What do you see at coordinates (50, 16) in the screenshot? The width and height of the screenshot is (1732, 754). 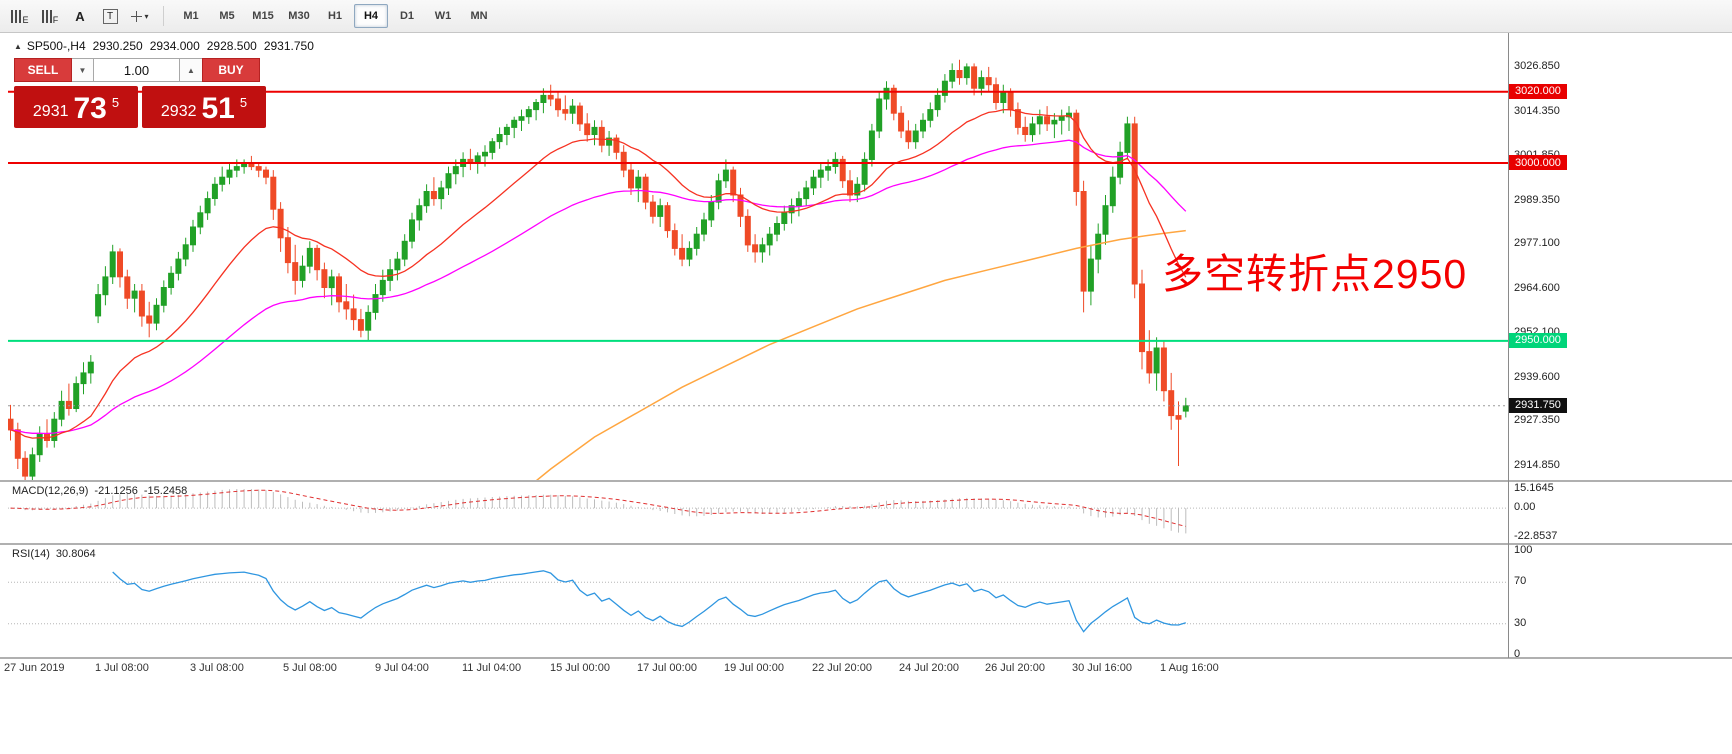 I see `chart-style-f-icon: F` at bounding box center [50, 16].